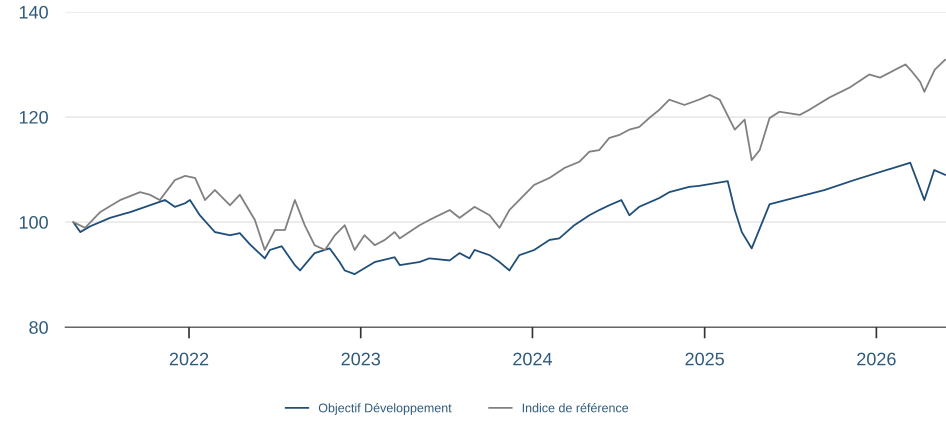 The width and height of the screenshot is (946, 426). I want to click on x-tick-label: 2026, so click(876, 359).